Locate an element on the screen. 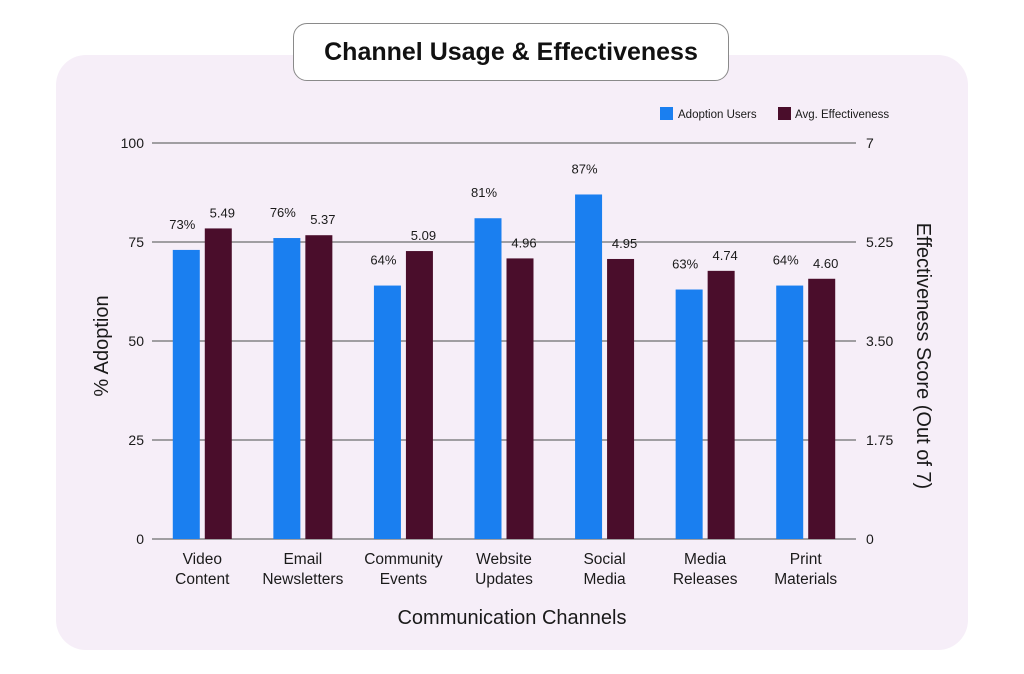 This screenshot has height=674, width=1024. chart-title: Channel Usage & Effectiveness is located at coordinates (511, 51).